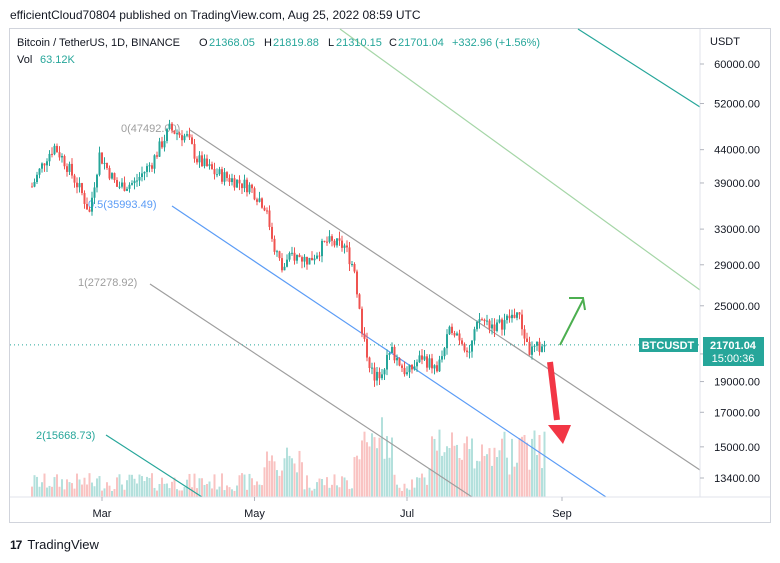 The width and height of the screenshot is (780, 563). I want to click on price-tick-label: 39000.00, so click(737, 184).